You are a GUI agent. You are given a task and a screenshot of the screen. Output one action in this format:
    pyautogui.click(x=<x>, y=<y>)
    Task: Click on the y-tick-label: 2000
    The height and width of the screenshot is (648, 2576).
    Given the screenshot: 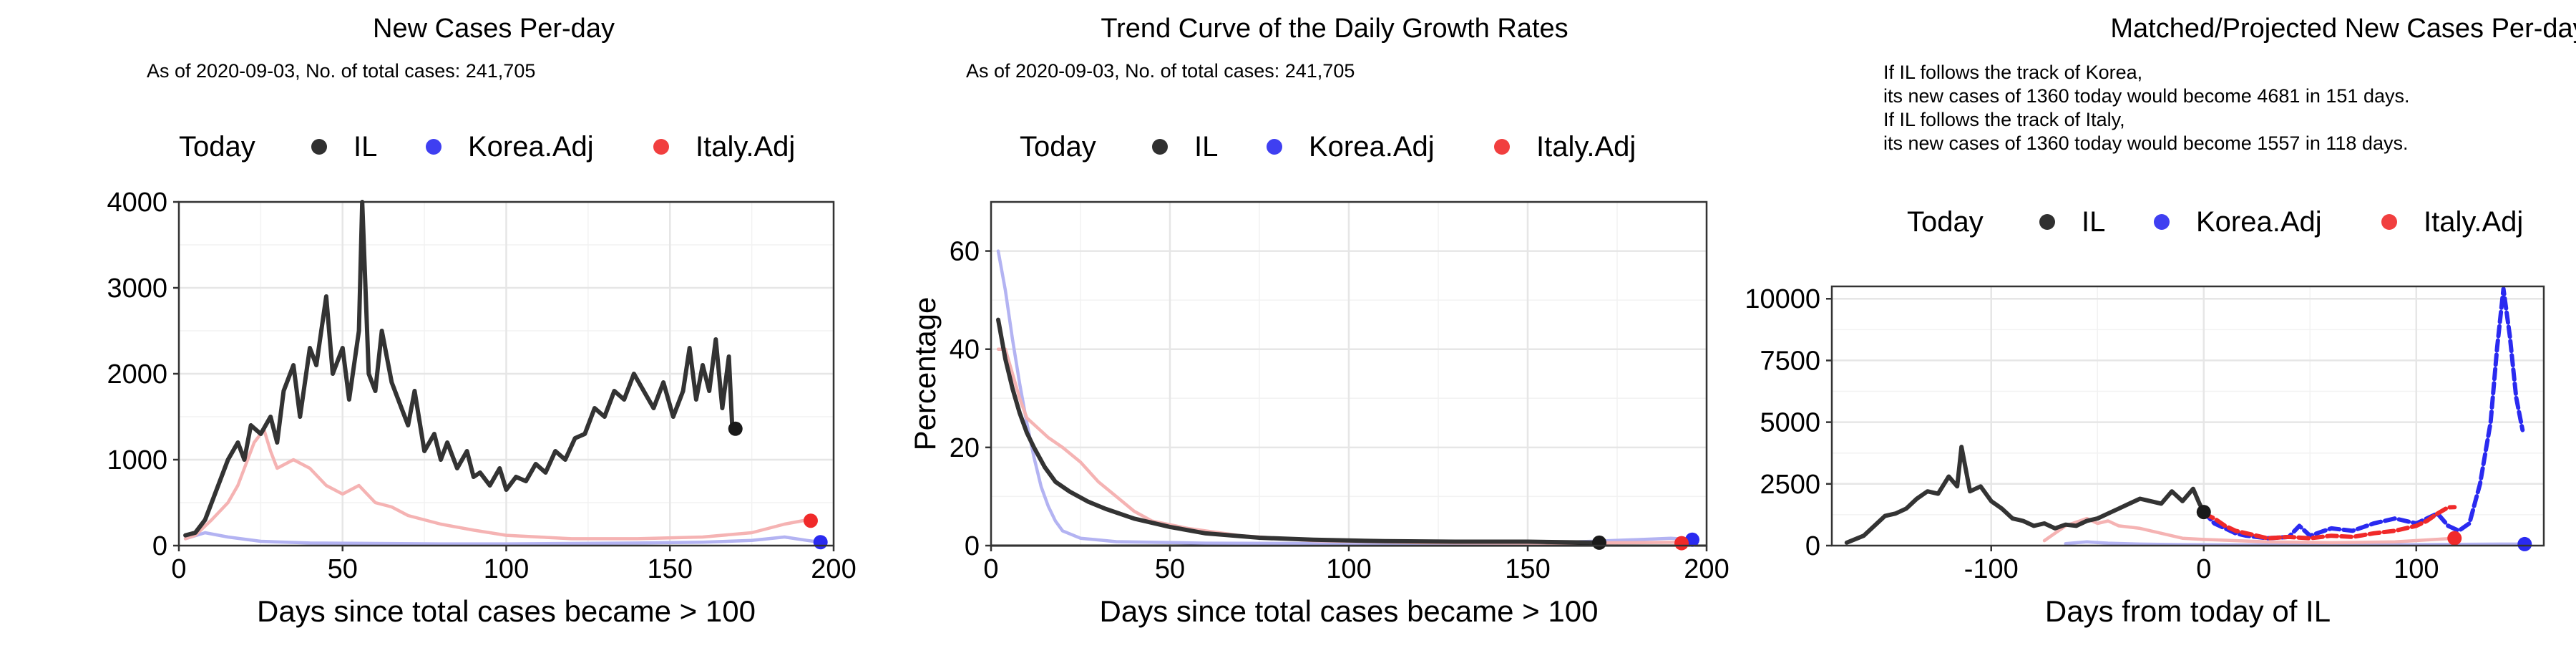 What is the action you would take?
    pyautogui.click(x=137, y=374)
    